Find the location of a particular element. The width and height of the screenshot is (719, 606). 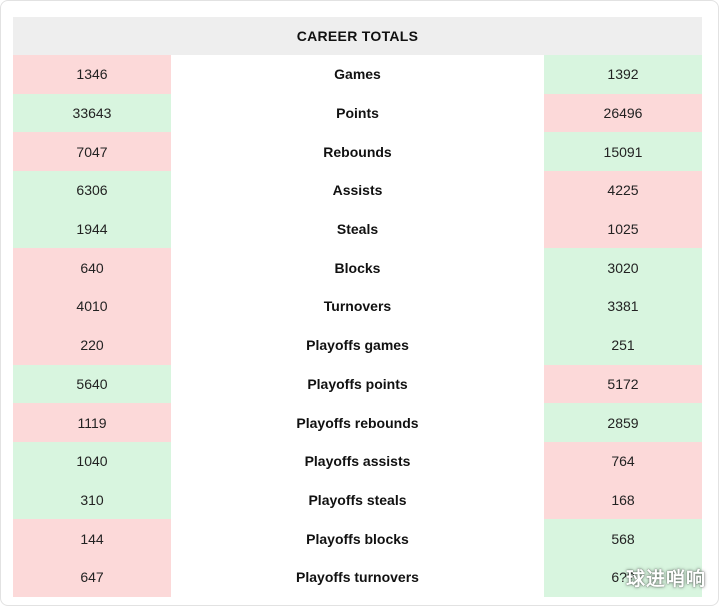

right-player-value: 2859 is located at coordinates (623, 422).